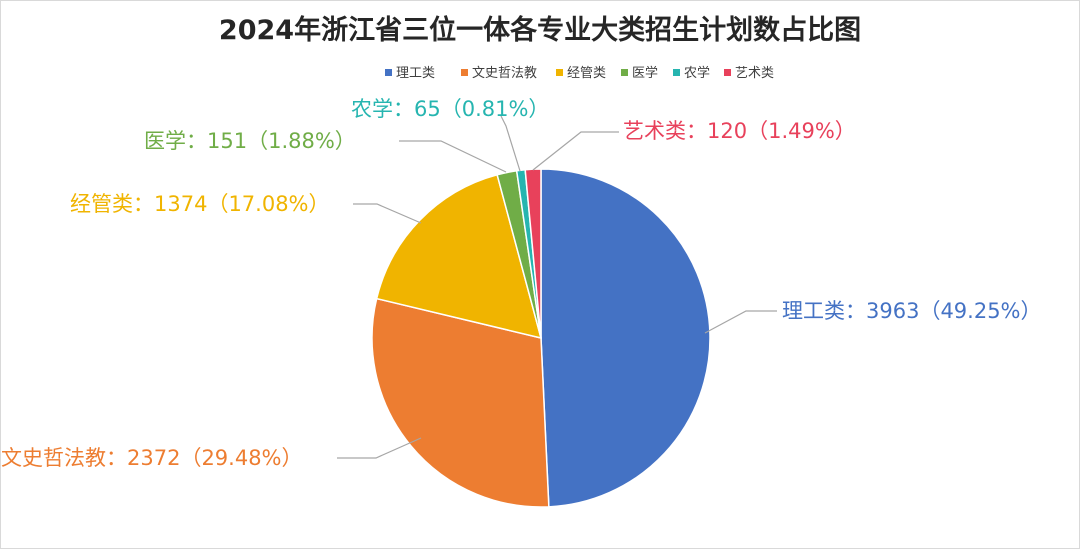  I want to click on data-label: 理工类：3963（49.25%）, so click(912, 311).